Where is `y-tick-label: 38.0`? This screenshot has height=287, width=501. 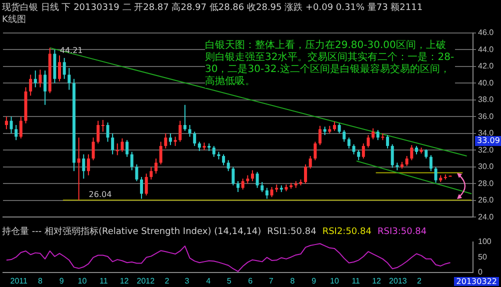 y-tick-label: 38.0 is located at coordinates (486, 99).